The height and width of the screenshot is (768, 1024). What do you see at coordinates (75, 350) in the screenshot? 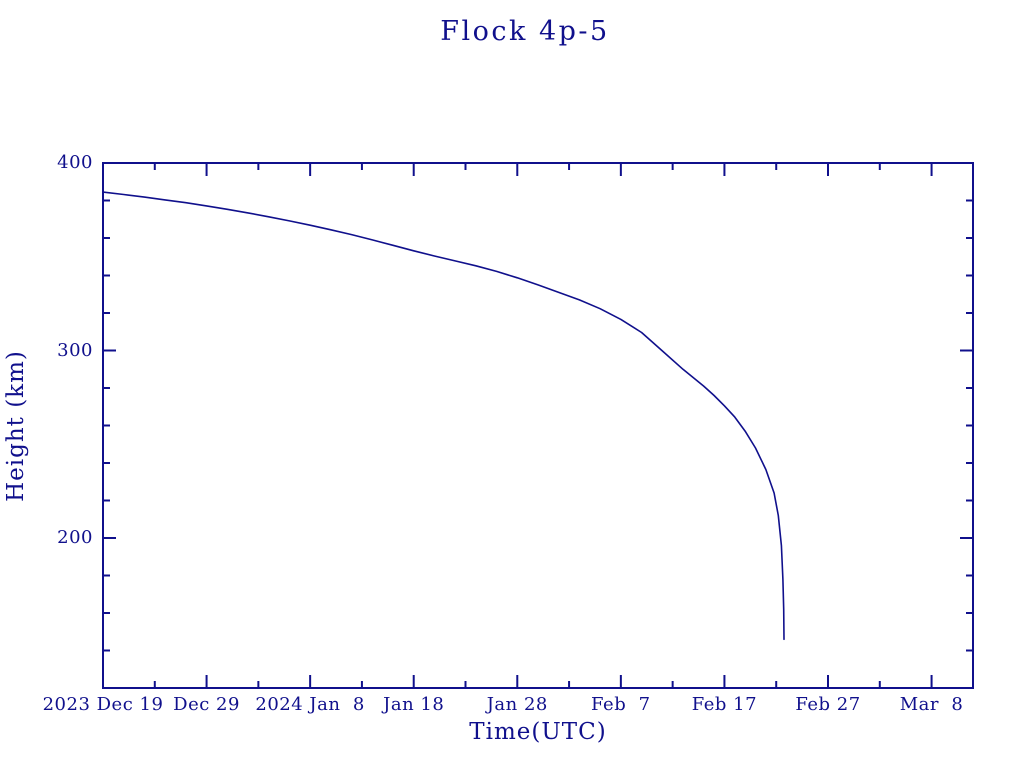
I see `y-tick-label: 300` at bounding box center [75, 350].